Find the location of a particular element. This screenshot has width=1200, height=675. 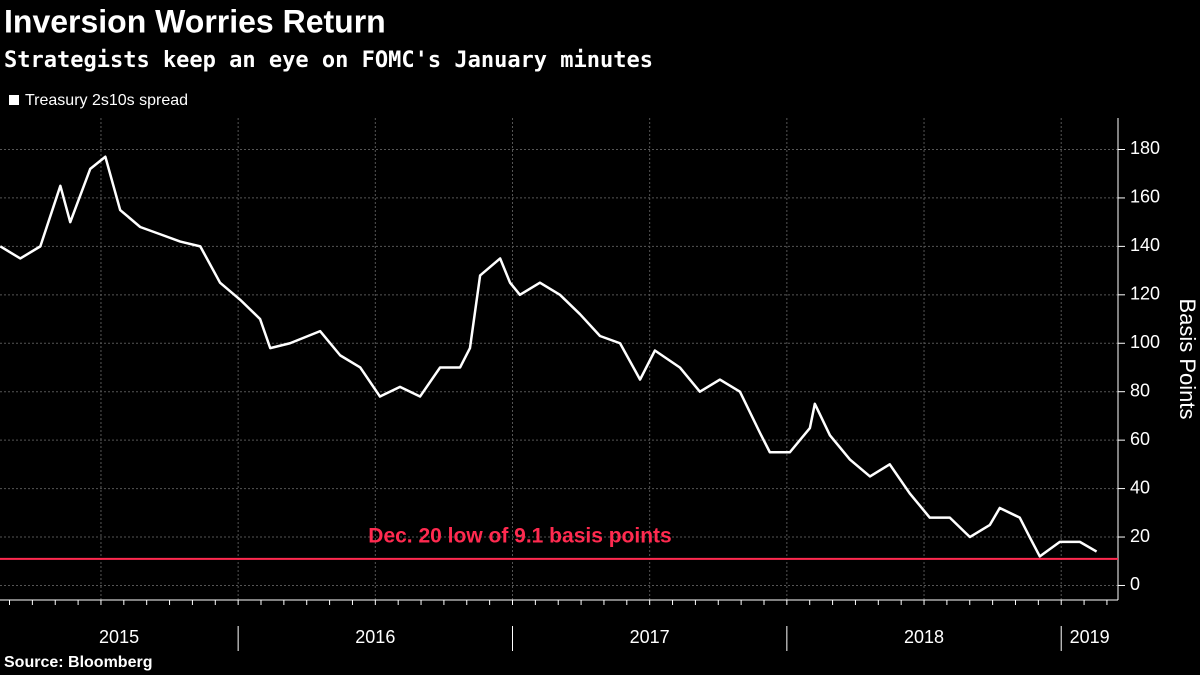

legend-swatch is located at coordinates (14, 100).